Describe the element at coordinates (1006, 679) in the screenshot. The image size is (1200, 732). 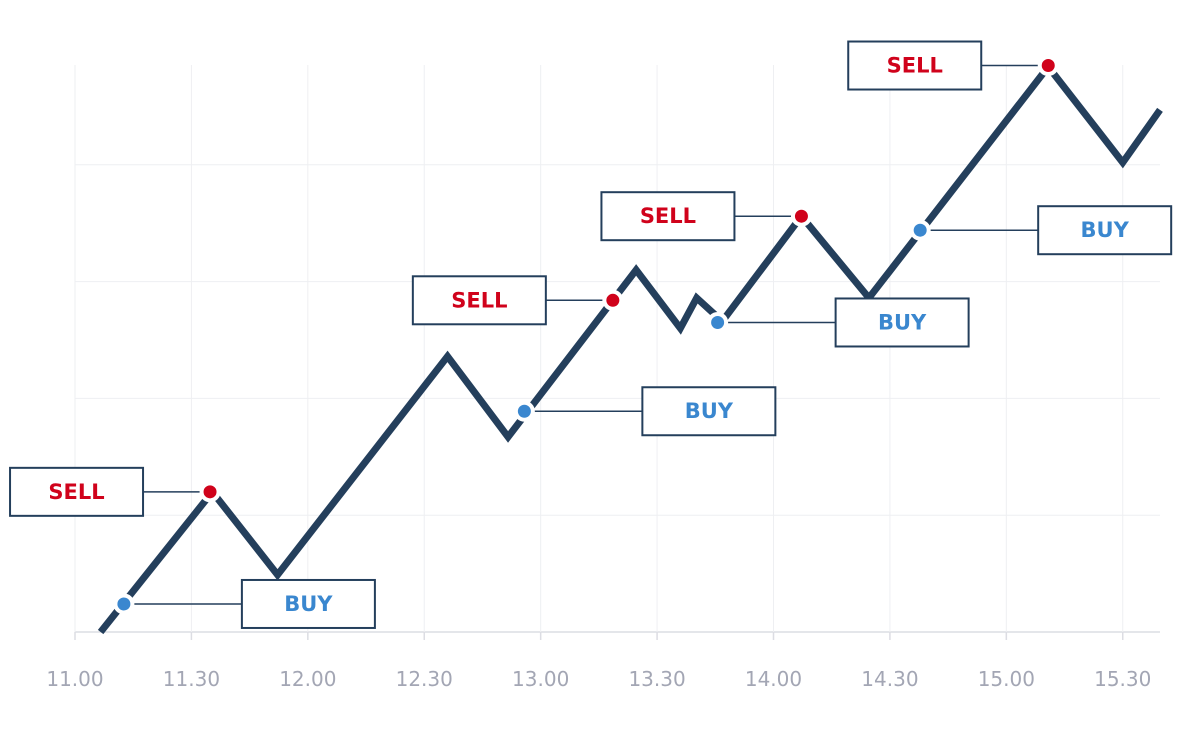
I see `x-tick-label: 15.00` at that location.